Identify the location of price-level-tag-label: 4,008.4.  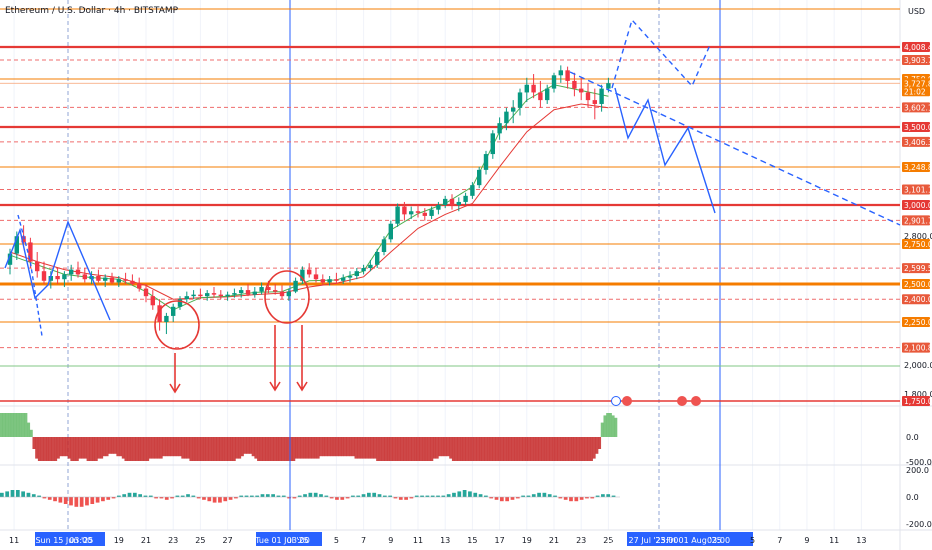
(918, 47).